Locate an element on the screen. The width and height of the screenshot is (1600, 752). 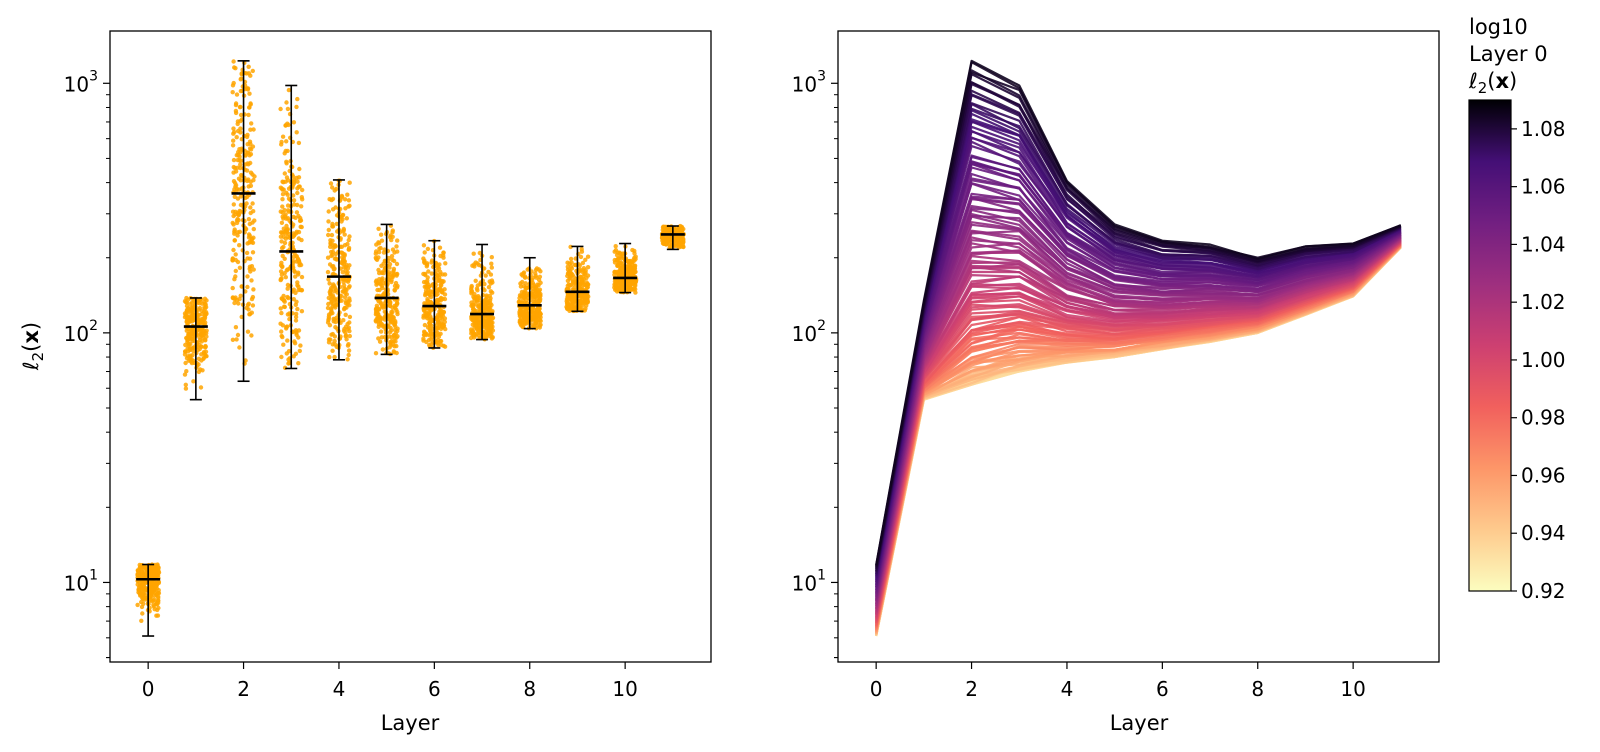
colorbar-tick-label: 0.96 is located at coordinates (1543, 475).